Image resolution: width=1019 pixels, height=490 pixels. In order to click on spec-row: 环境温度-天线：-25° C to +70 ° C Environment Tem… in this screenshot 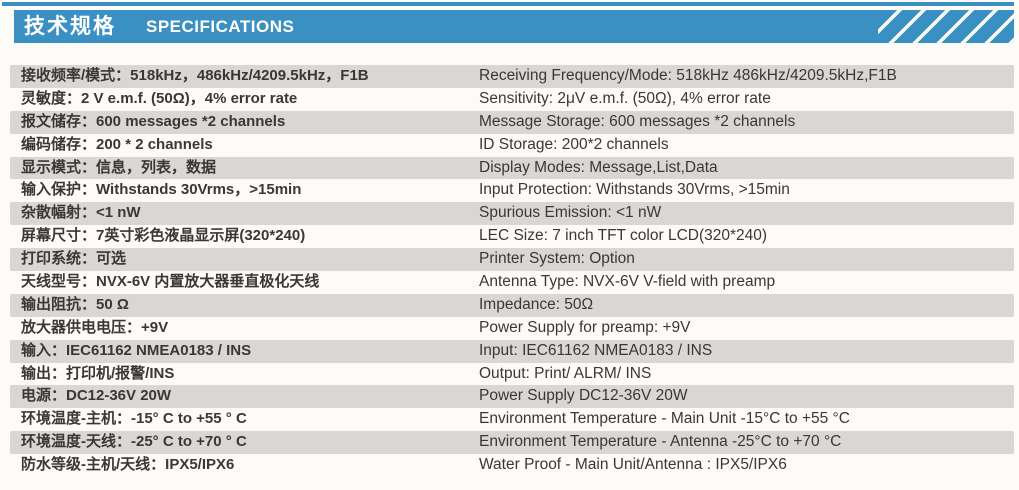, I will do `click(512, 443)`.